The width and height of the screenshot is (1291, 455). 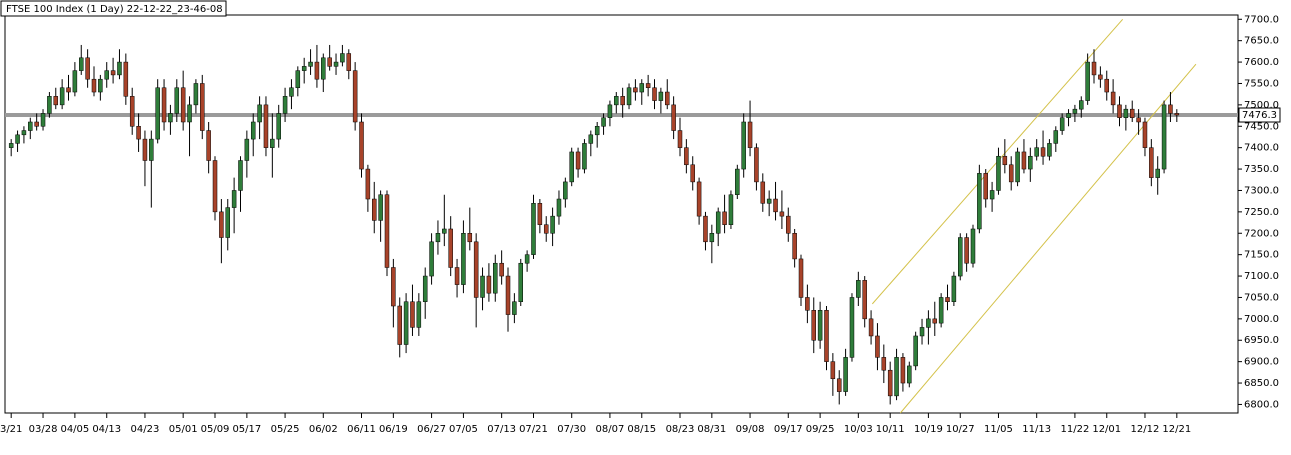 What do you see at coordinates (820, 429) in the screenshot?
I see `x-tick-label: 09/25` at bounding box center [820, 429].